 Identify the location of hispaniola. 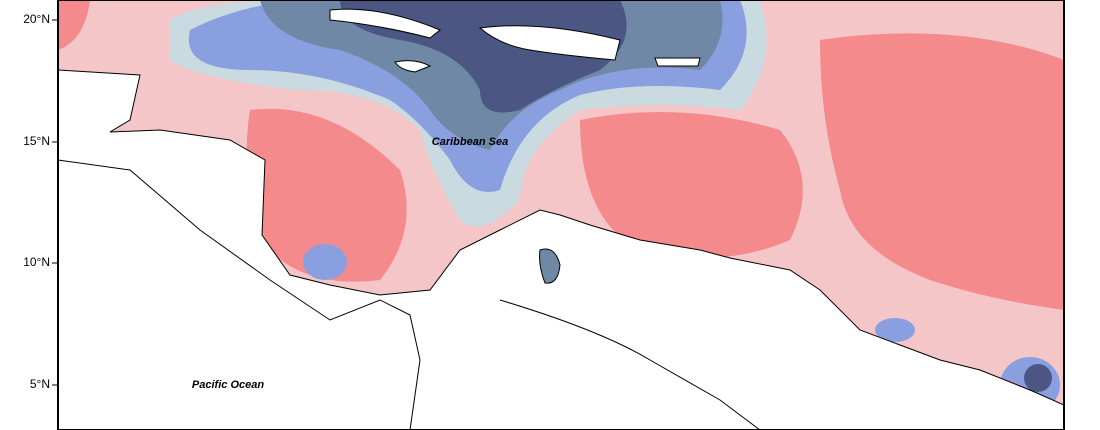
(549, 43).